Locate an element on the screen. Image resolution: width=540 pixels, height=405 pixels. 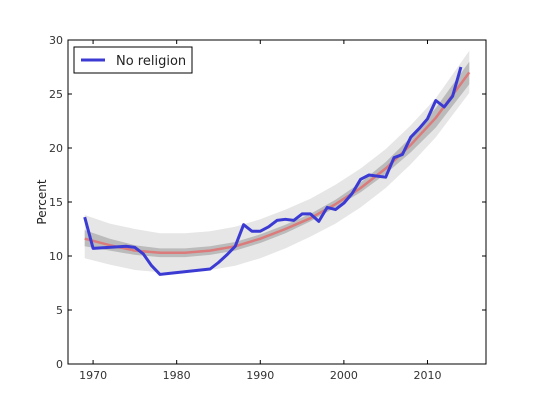
y-tick-label: 5 is located at coordinates (59, 310).